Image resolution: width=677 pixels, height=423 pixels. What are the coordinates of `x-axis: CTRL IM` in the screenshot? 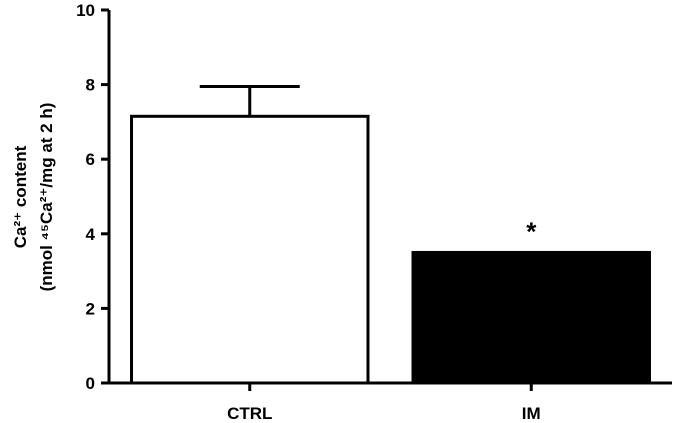 It's located at (389, 402).